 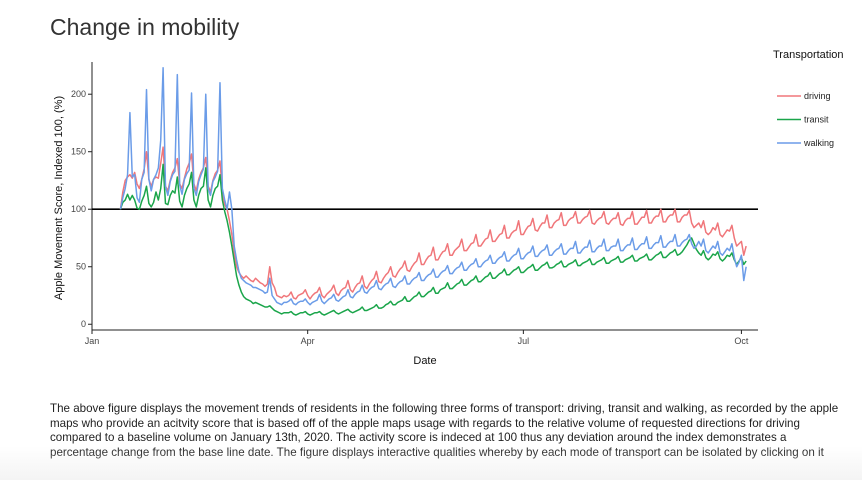 I want to click on y-tick-label: 0, so click(x=83, y=324).